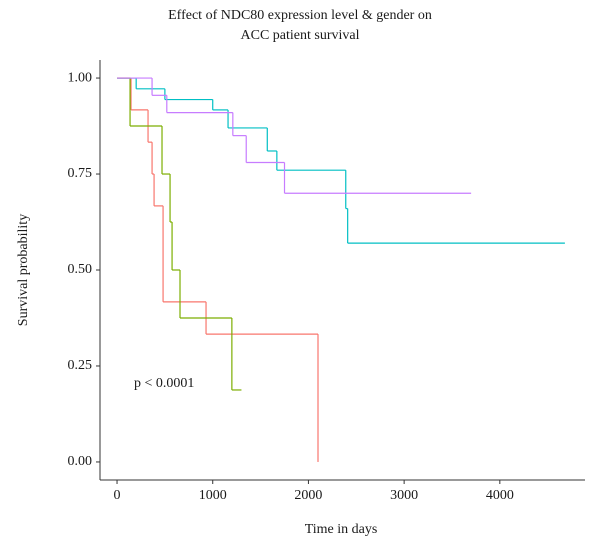 The image size is (589, 545). What do you see at coordinates (404, 495) in the screenshot?
I see `x-tick-label: 3000` at bounding box center [404, 495].